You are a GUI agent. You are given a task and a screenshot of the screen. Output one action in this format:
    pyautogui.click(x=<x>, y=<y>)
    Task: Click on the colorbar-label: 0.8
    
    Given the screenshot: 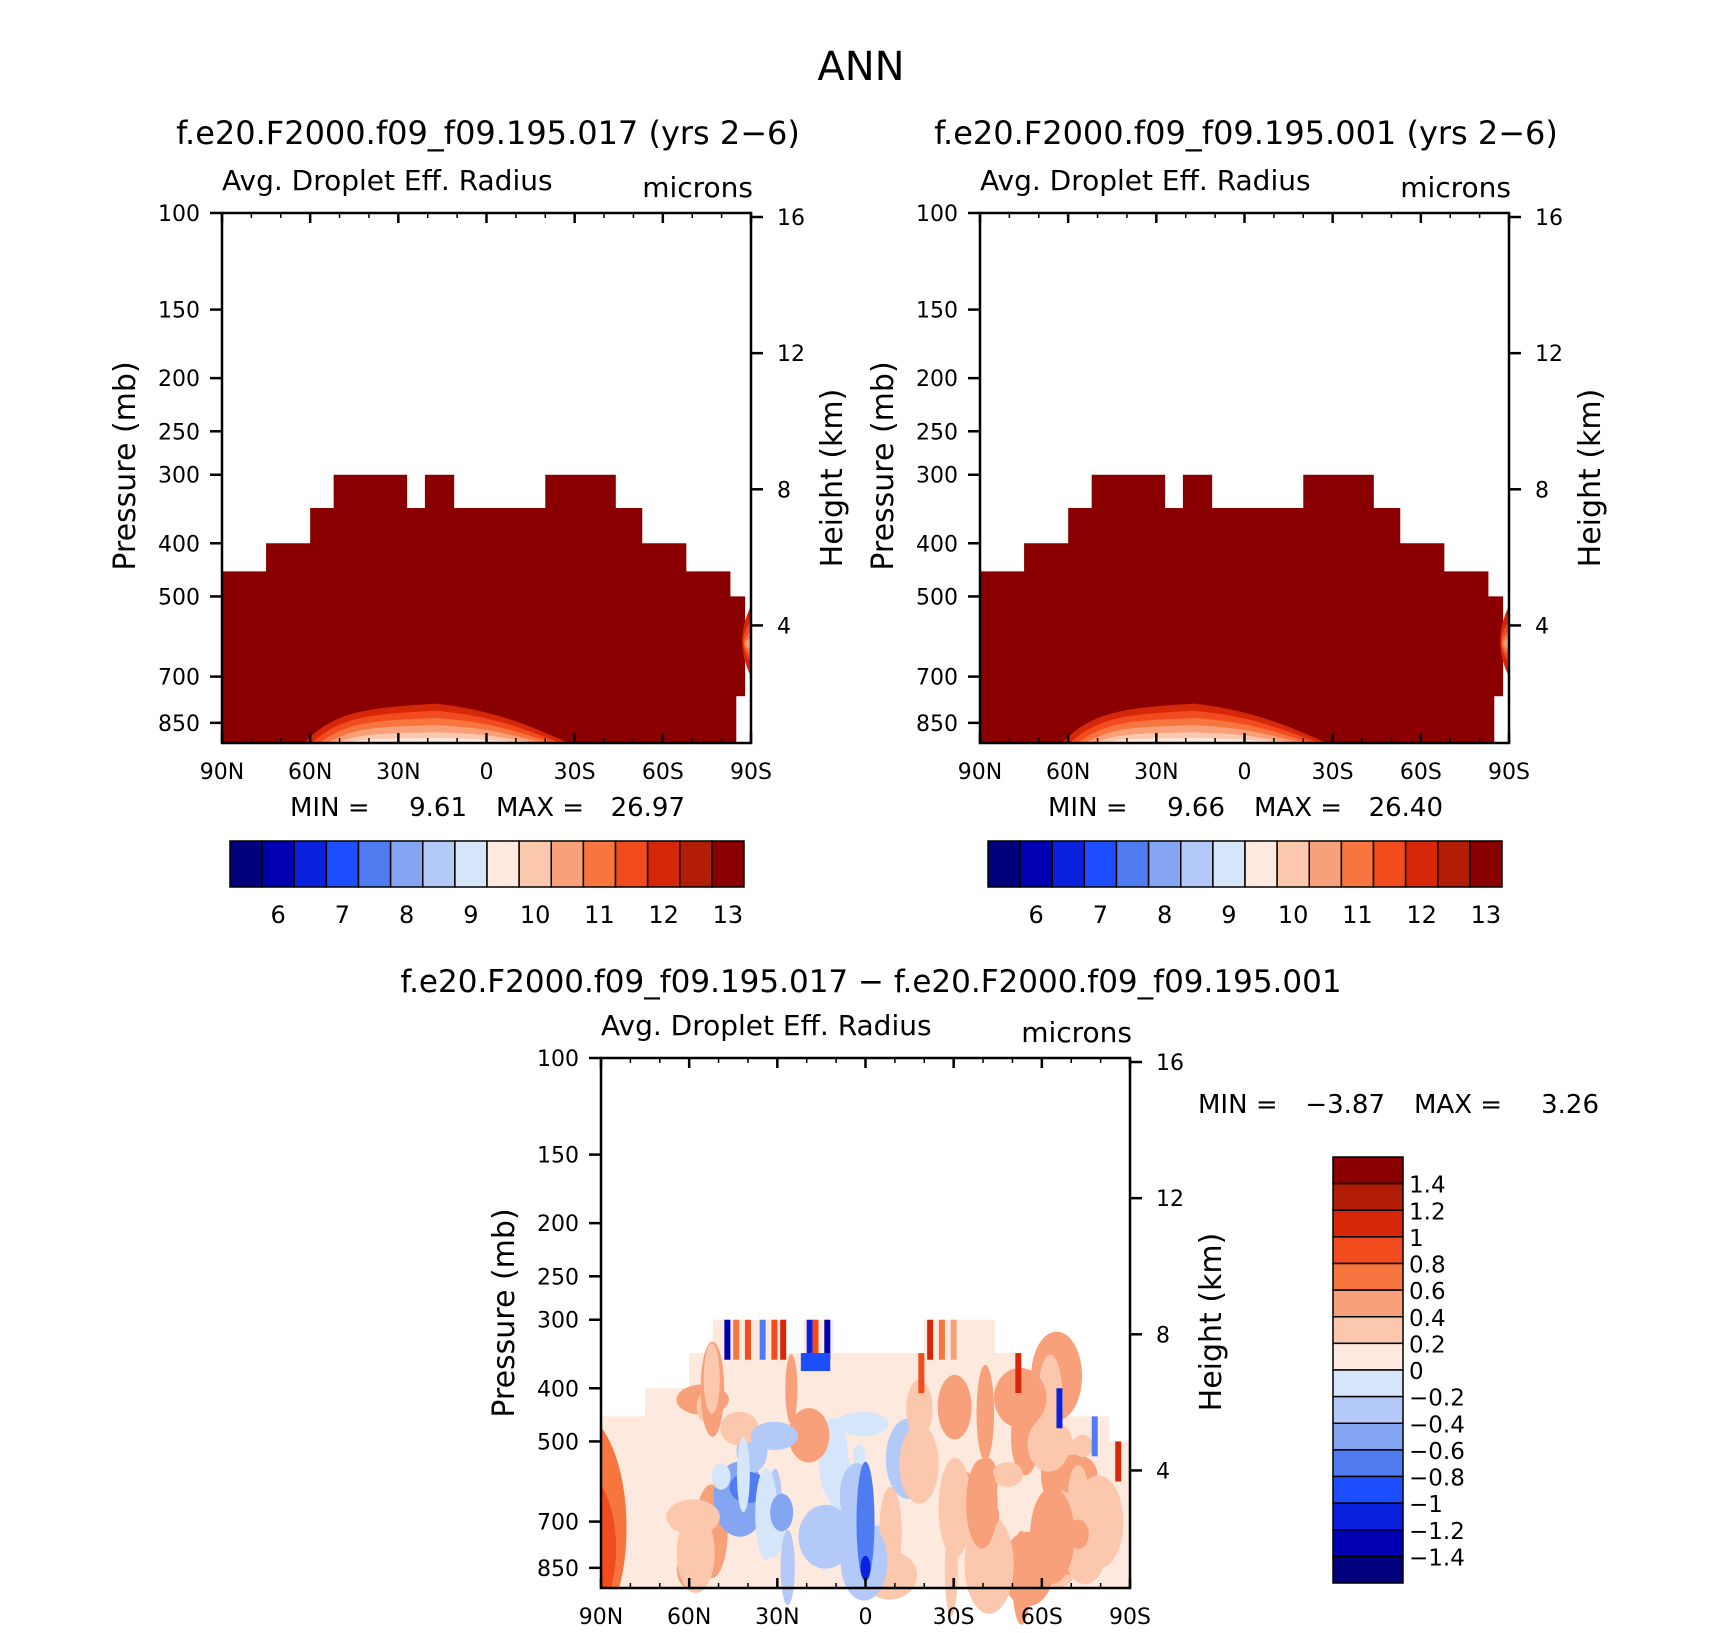 What is the action you would take?
    pyautogui.click(x=1427, y=1266)
    